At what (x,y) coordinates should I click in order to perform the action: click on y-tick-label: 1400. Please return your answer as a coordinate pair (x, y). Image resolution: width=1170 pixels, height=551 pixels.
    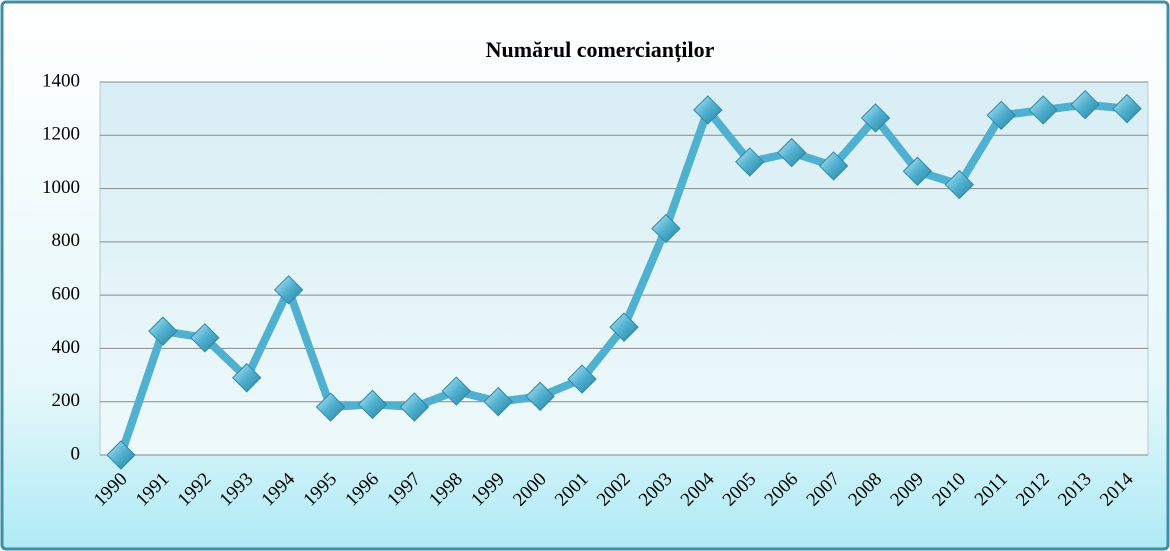
    Looking at the image, I should click on (61, 80).